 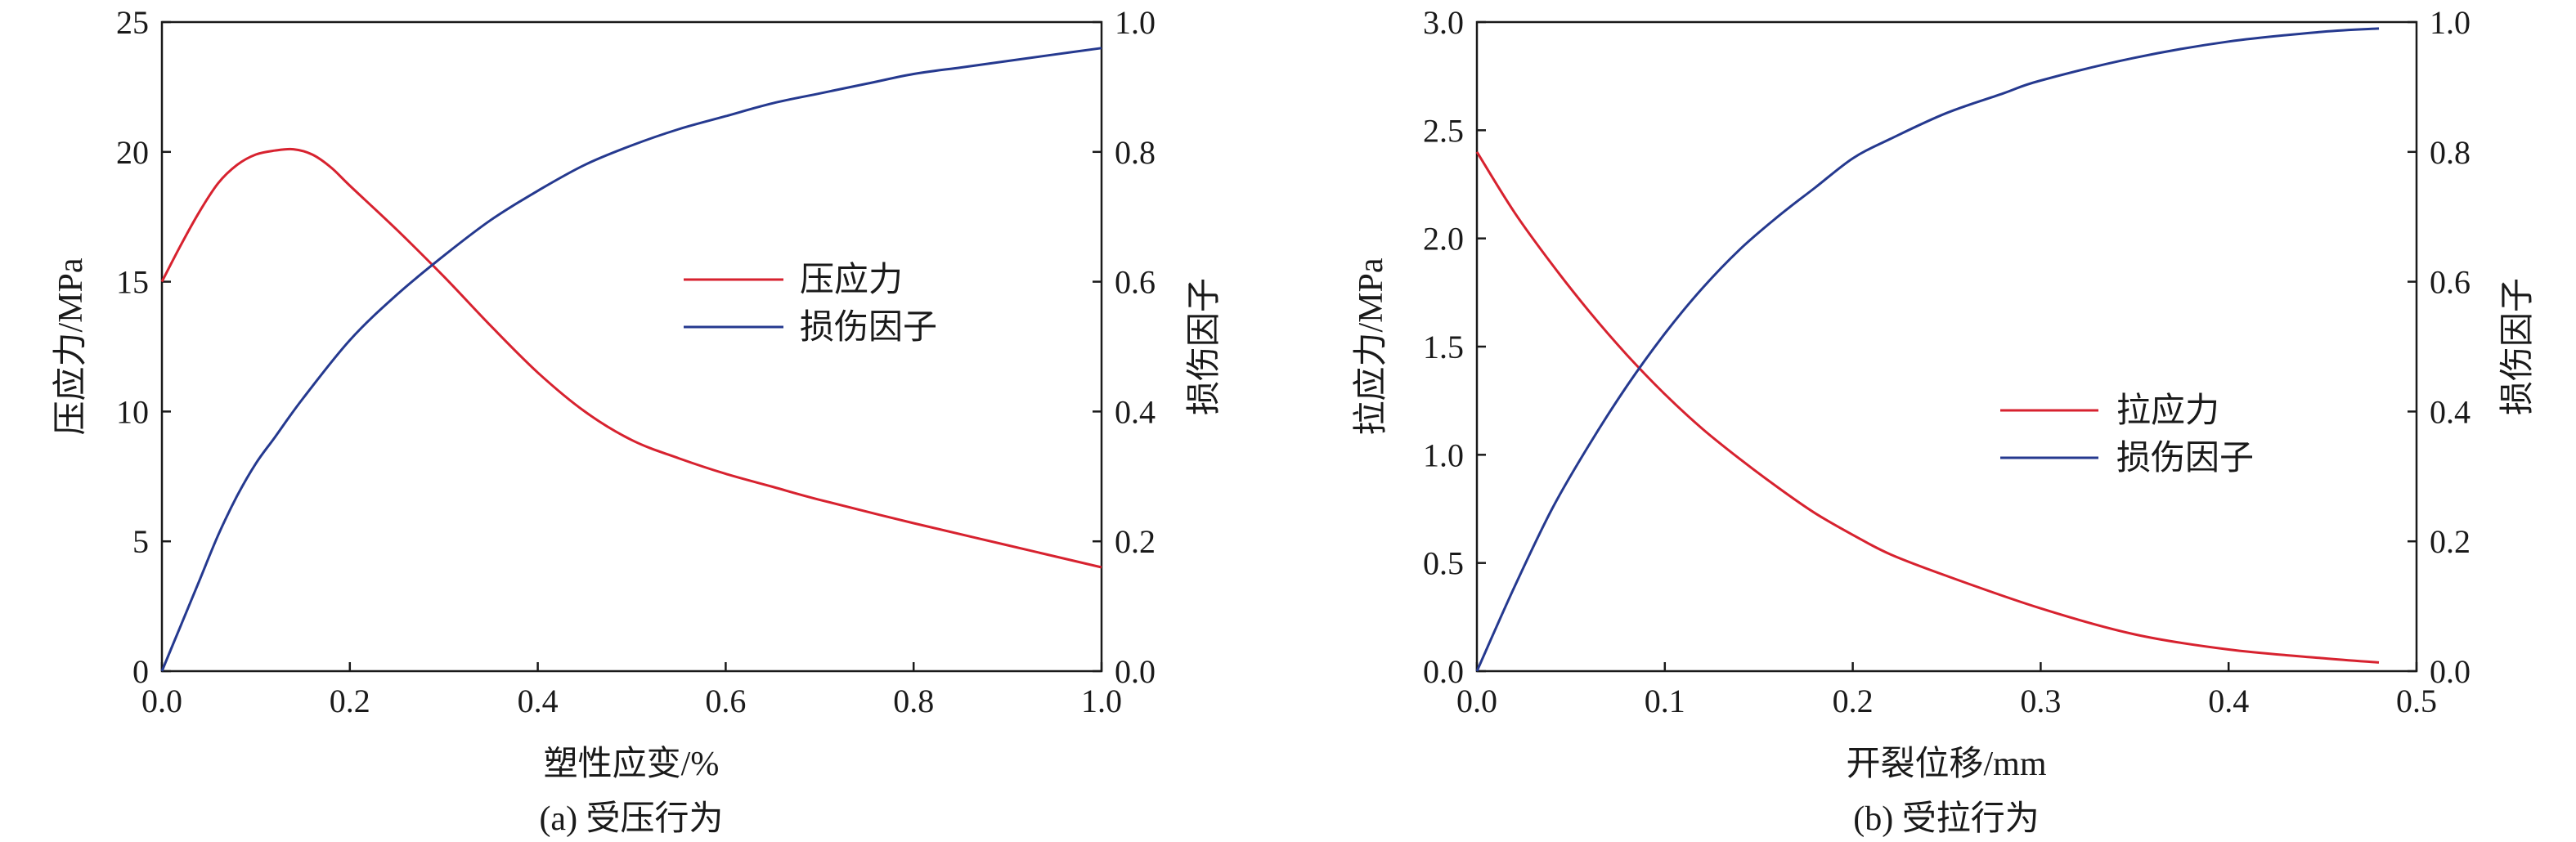 I want to click on y-left-tick-label: 25, so click(x=132, y=22).